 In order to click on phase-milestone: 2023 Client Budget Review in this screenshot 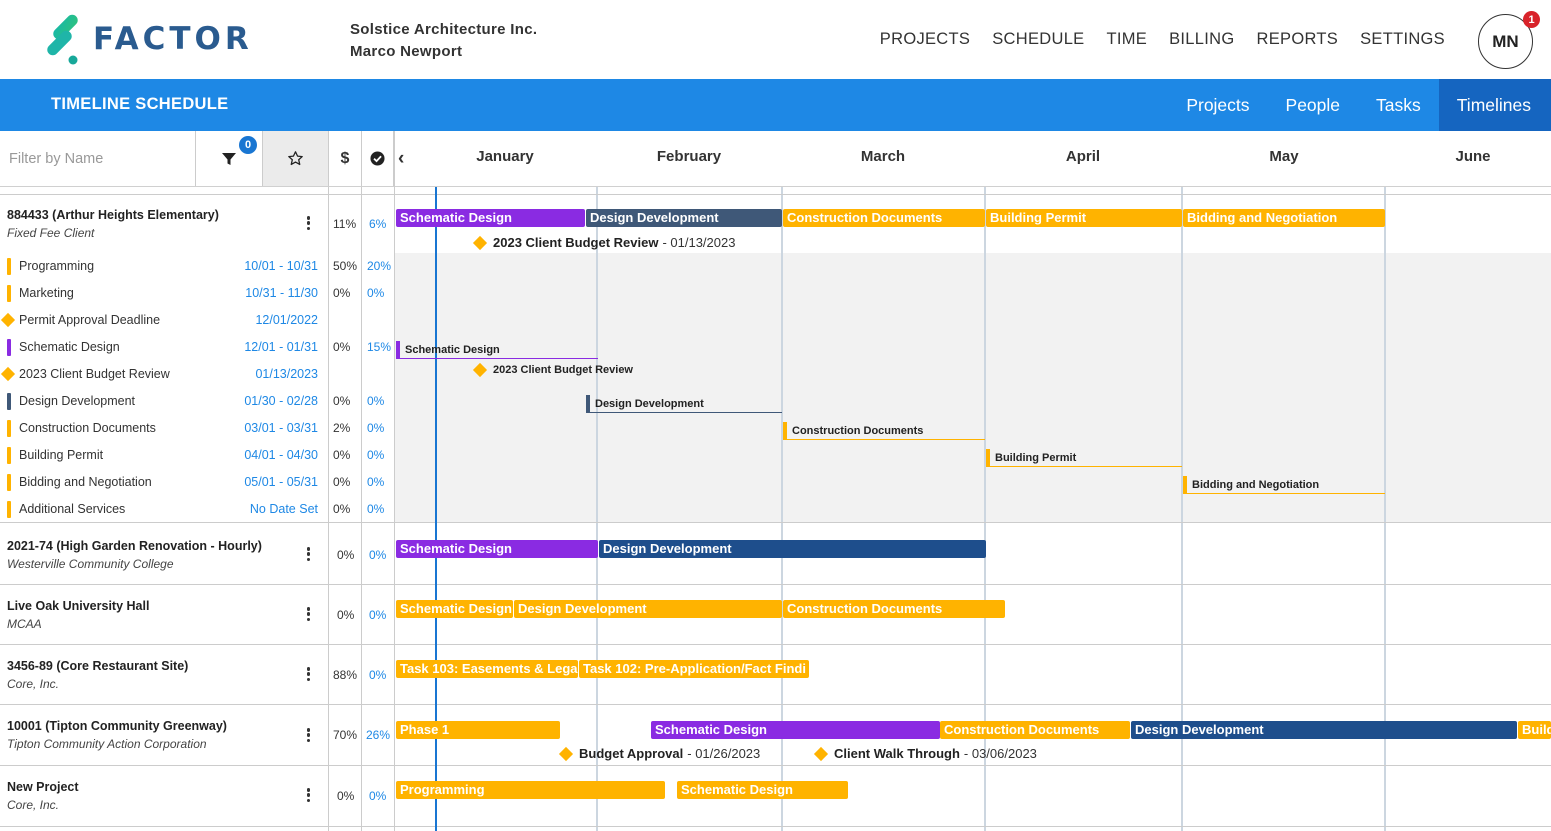, I will do `click(552, 370)`.